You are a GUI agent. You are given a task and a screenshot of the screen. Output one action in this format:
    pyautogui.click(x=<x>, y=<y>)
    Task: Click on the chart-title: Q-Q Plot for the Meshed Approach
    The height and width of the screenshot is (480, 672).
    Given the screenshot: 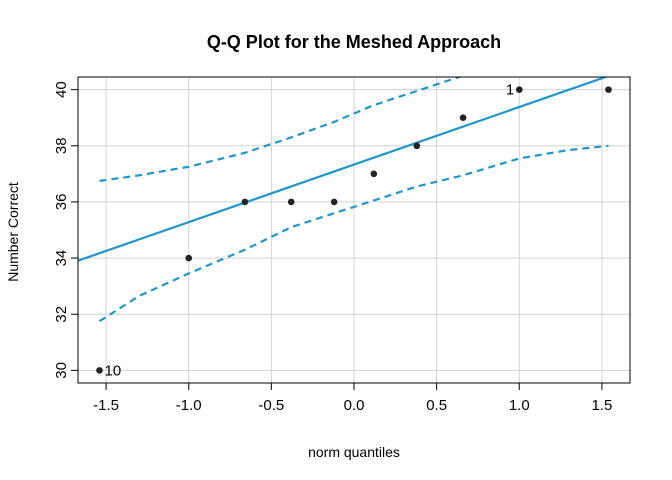 What is the action you would take?
    pyautogui.click(x=354, y=42)
    